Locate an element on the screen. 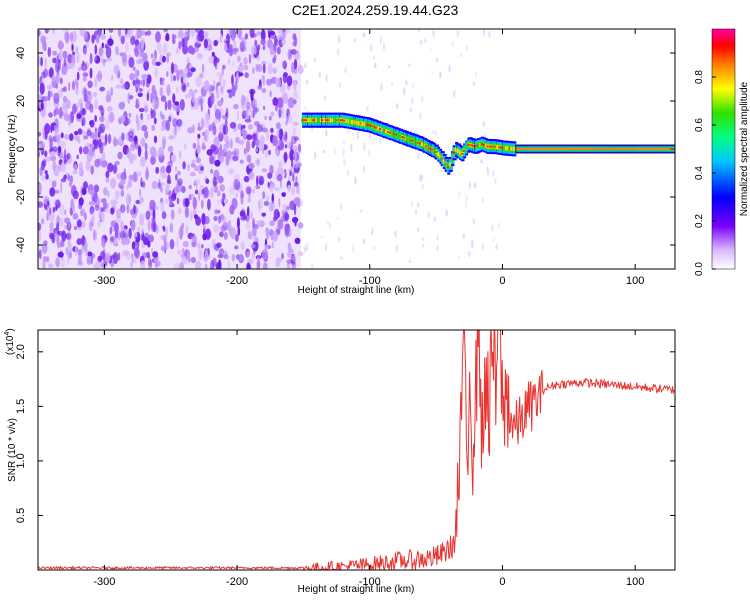  x-tick-label: -100 is located at coordinates (370, 281).